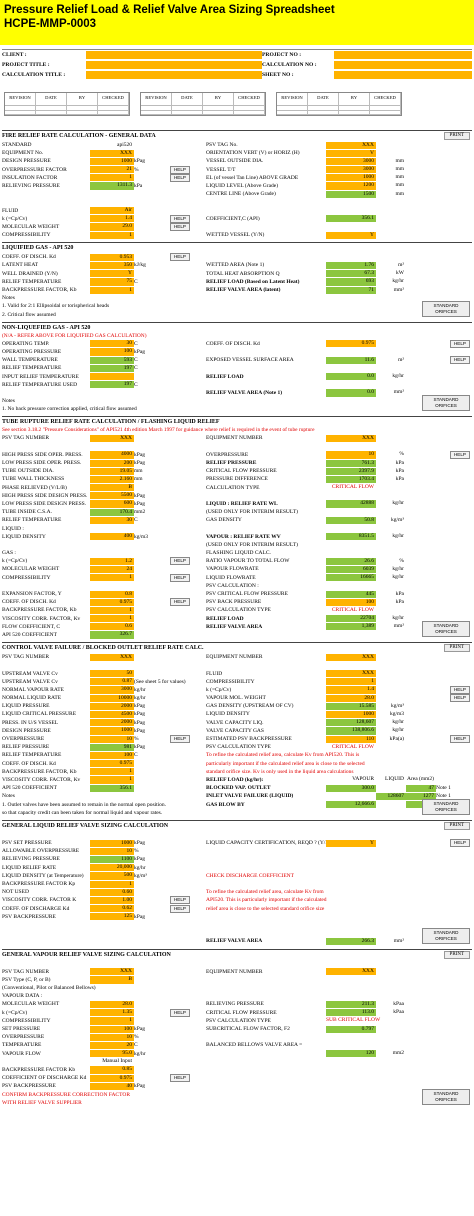  What do you see at coordinates (136, 343) in the screenshot?
I see `cell: C` at bounding box center [136, 343].